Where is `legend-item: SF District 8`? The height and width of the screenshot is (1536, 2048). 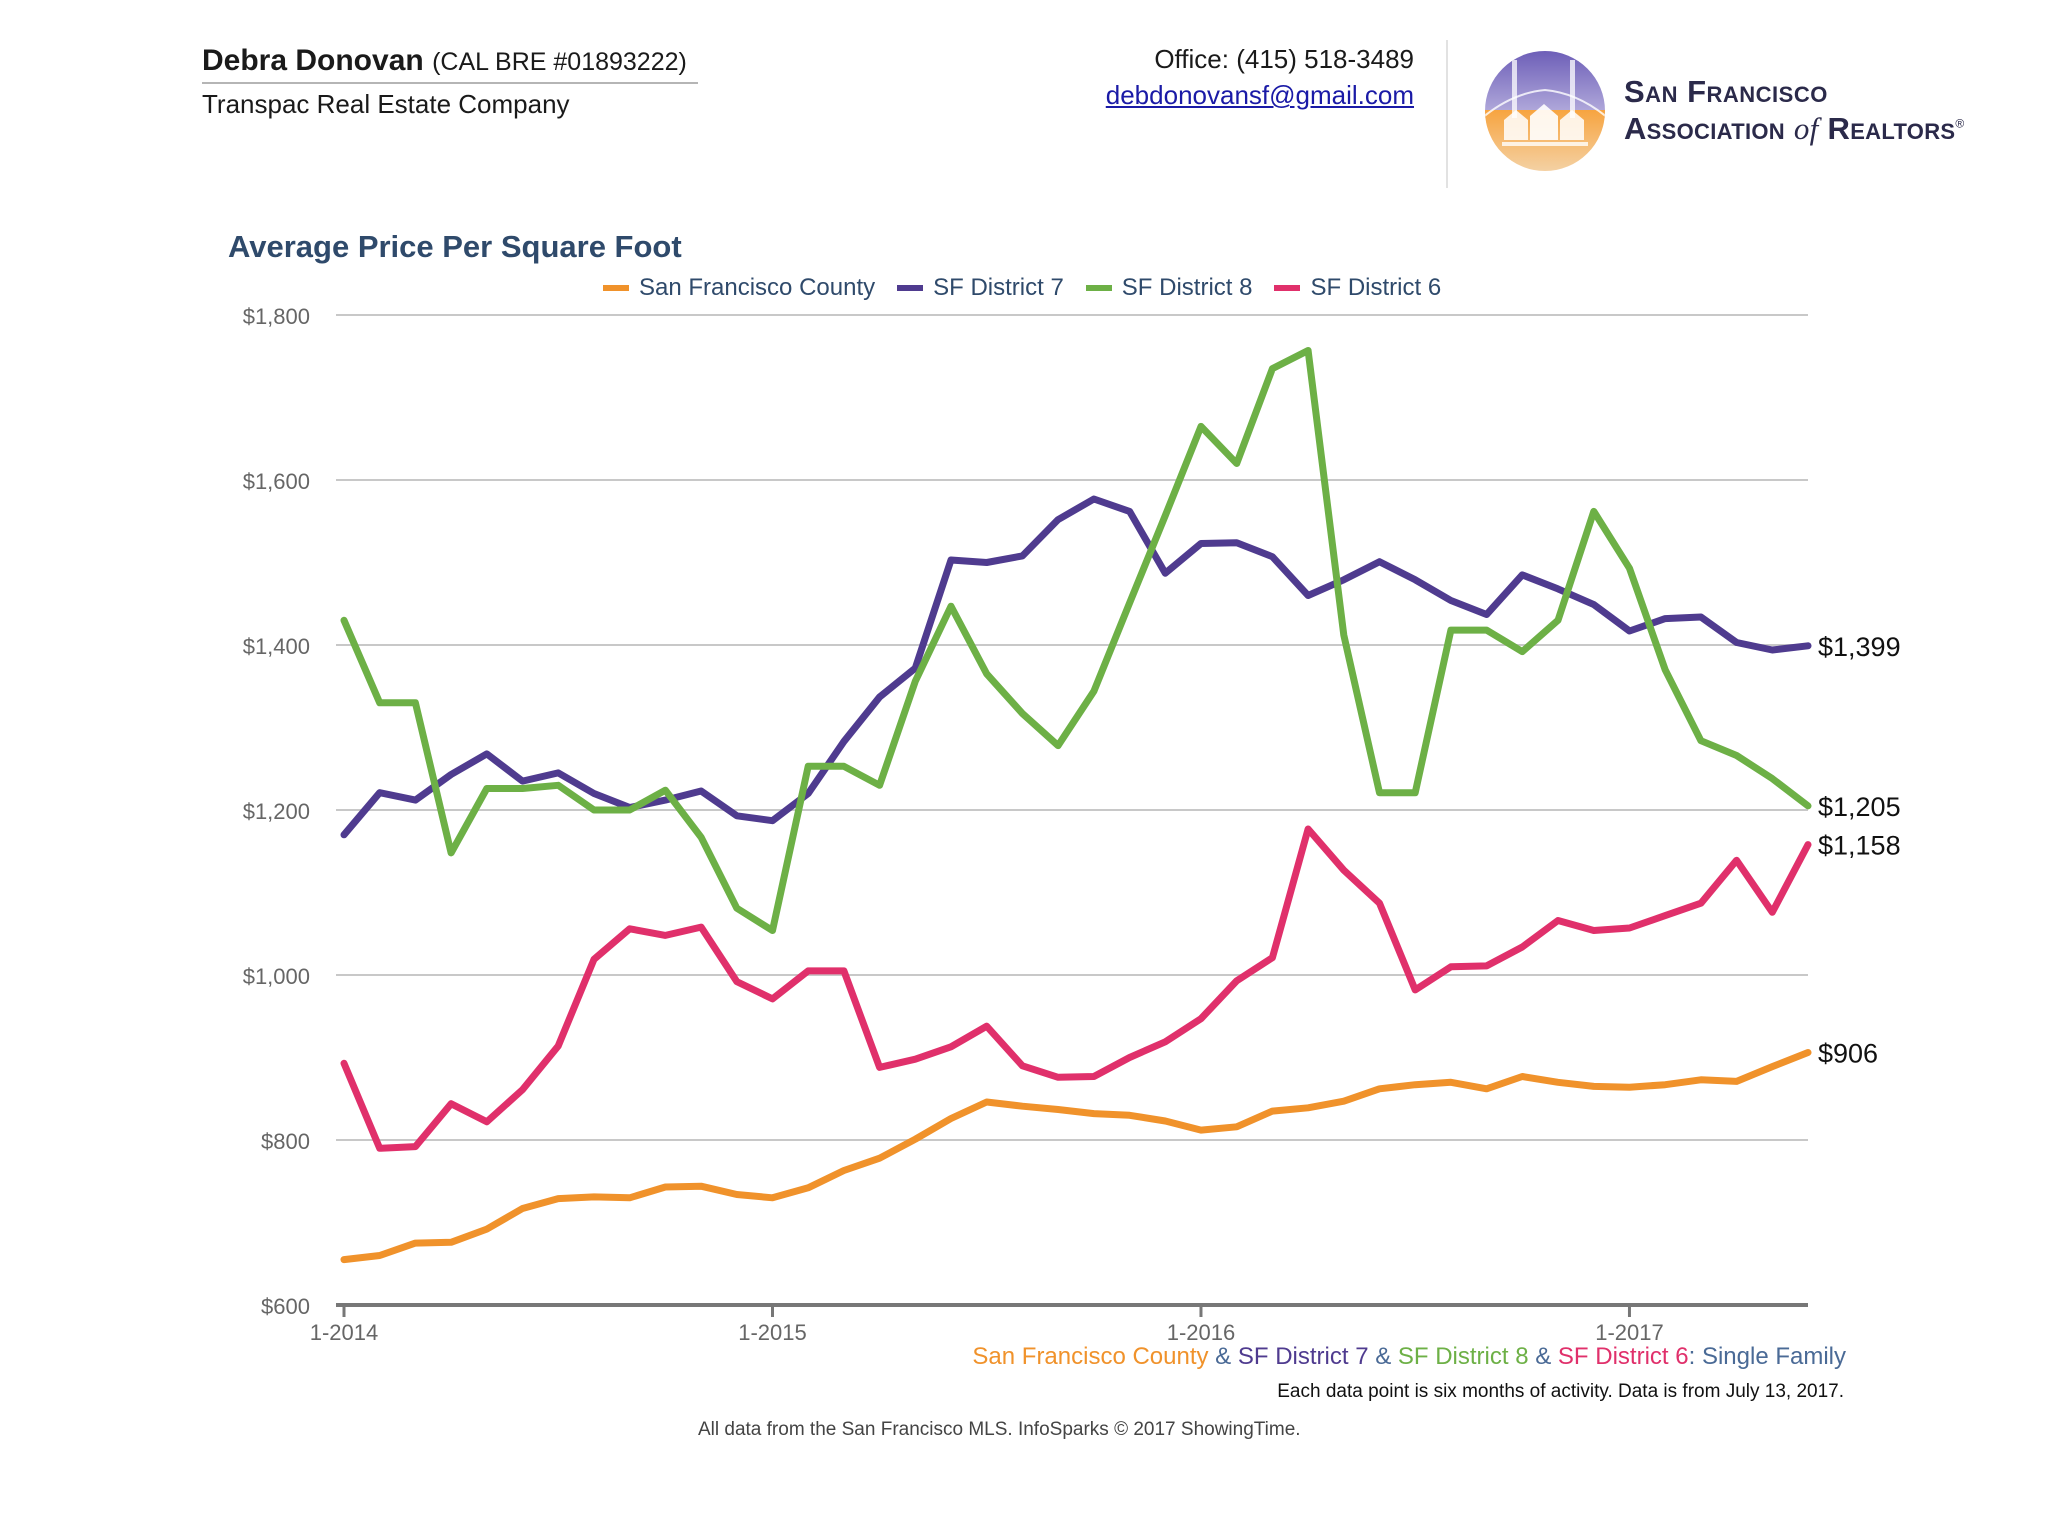
legend-item: SF District 8 is located at coordinates (1169, 288).